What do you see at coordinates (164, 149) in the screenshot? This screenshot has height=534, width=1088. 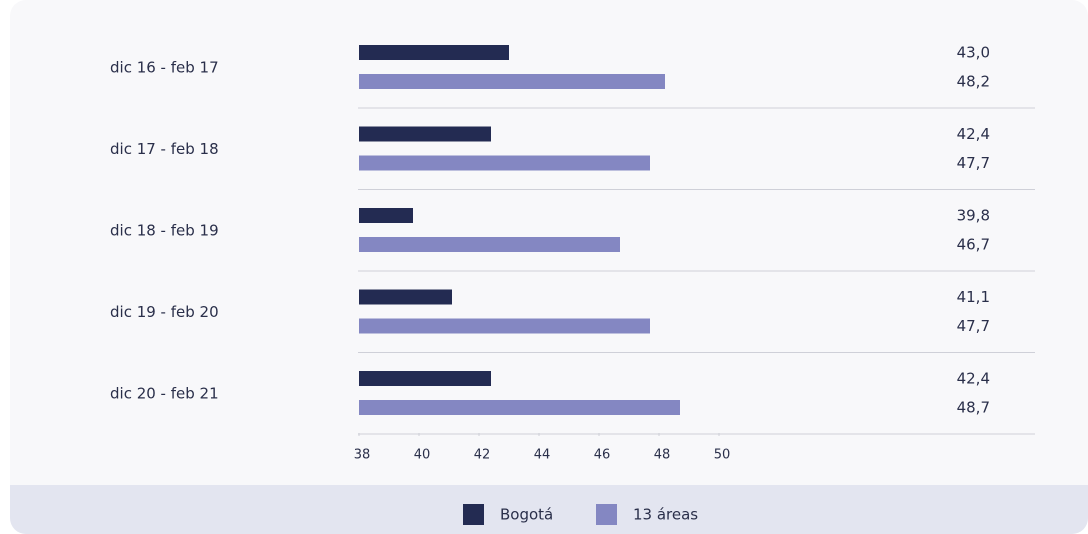 I see `category-label: dic 17 - feb 18` at bounding box center [164, 149].